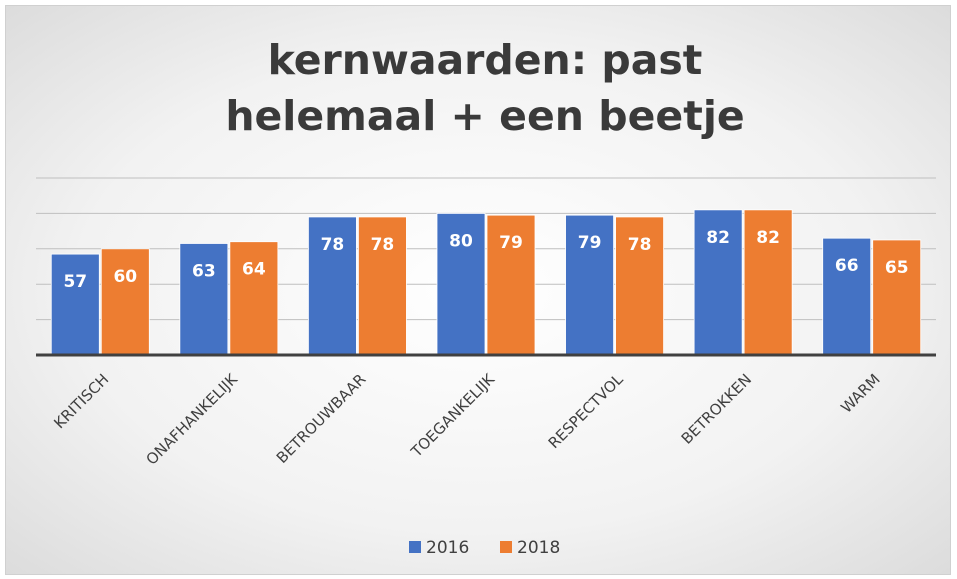 The height and width of the screenshot is (579, 957). I want to click on x-tick-label: BETROKKEN, so click(716, 408).